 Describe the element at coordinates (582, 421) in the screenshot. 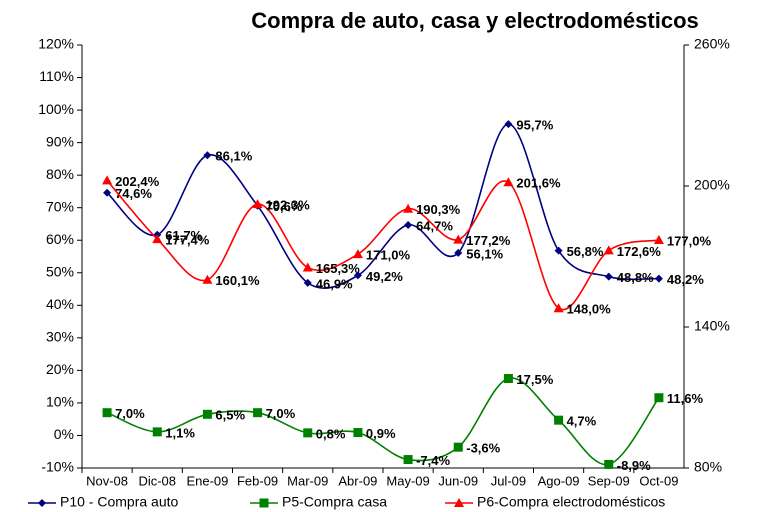

I see `value-label: 4,7%` at that location.